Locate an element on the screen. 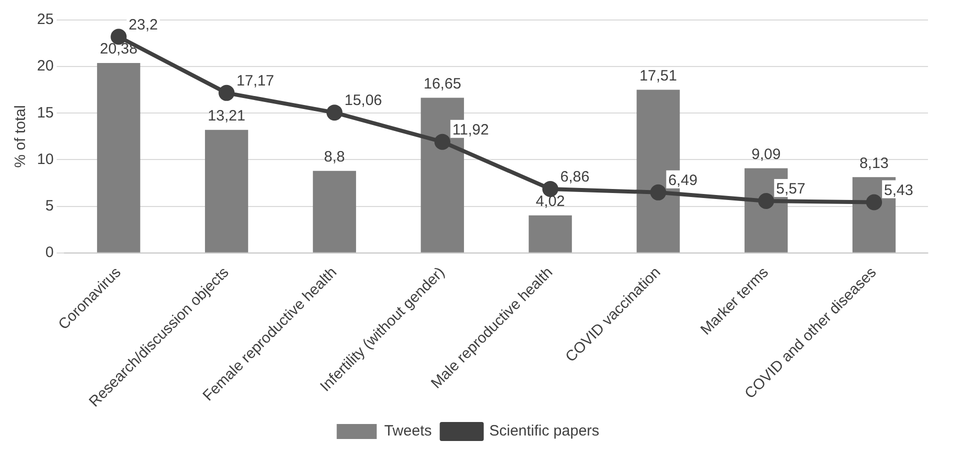 The width and height of the screenshot is (976, 457). data-label: 11,92 is located at coordinates (470, 129).